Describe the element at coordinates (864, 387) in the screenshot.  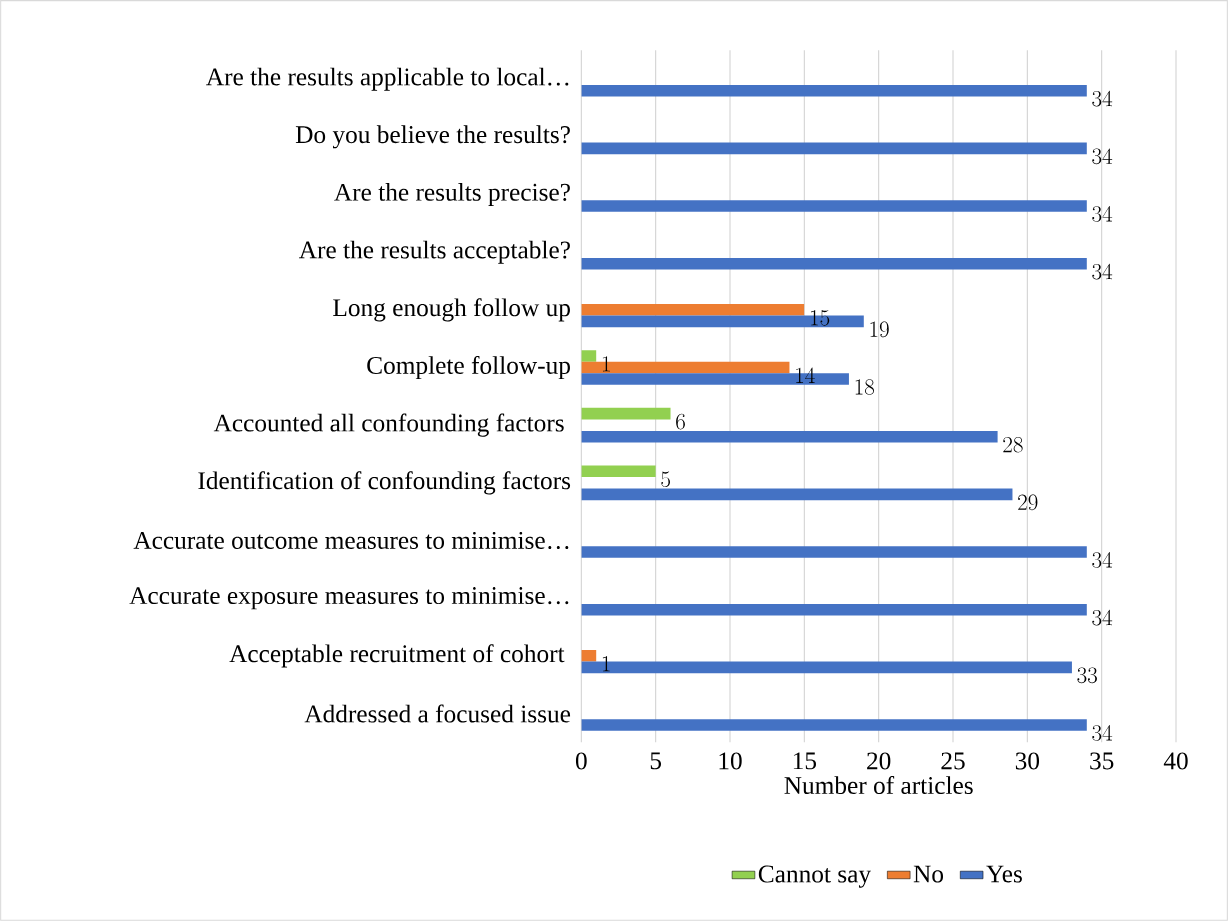
I see `data-label: 18` at that location.